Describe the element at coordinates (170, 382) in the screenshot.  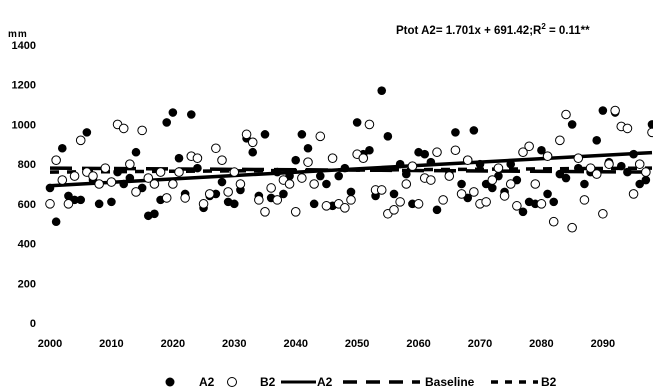
I see `legend-a2-marker` at that location.